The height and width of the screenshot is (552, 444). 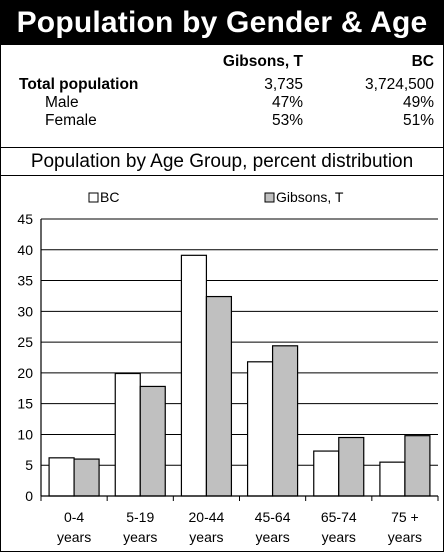 What do you see at coordinates (422, 61) in the screenshot?
I see `column-header-bc: BC` at bounding box center [422, 61].